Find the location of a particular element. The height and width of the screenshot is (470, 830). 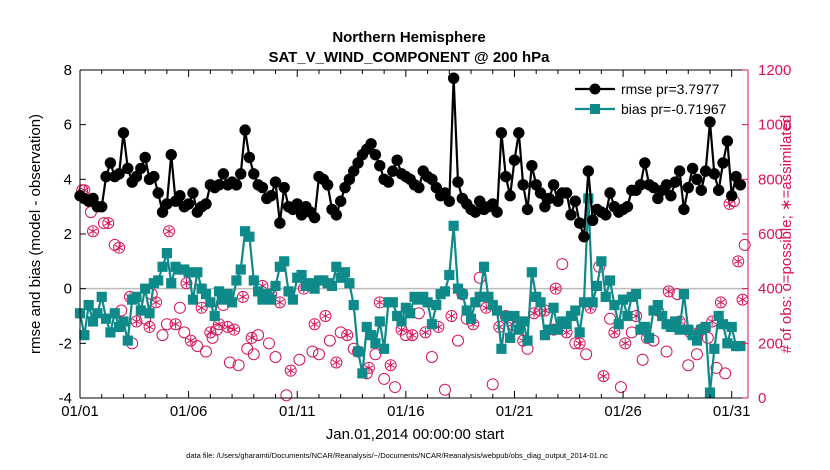

y-axis-label: rmse and bias (model - observation) is located at coordinates (35, 234).